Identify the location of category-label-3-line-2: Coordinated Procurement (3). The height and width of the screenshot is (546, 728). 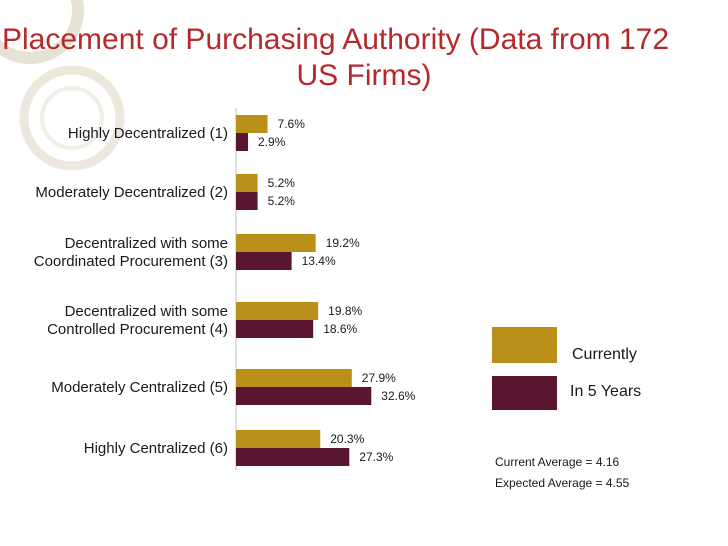
(131, 261).